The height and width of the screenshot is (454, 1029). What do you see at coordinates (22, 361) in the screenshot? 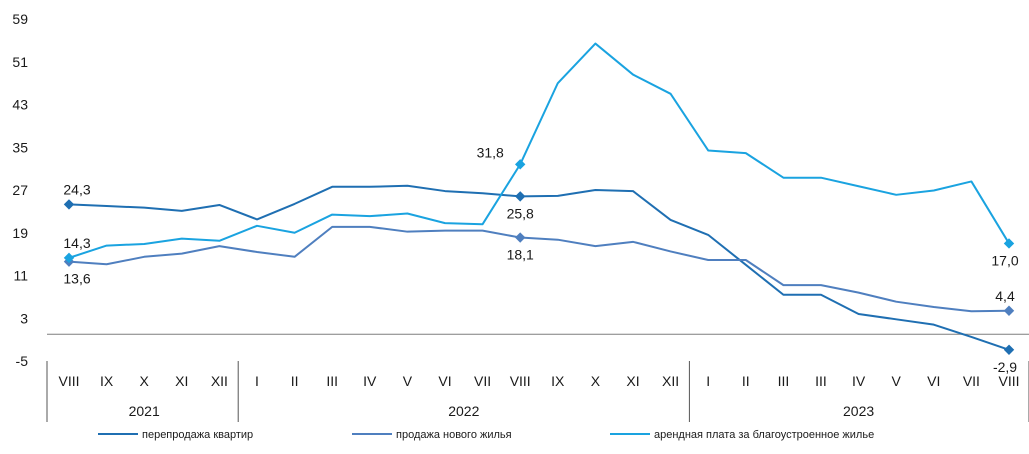
I see `y-tick-label: -5` at bounding box center [22, 361].